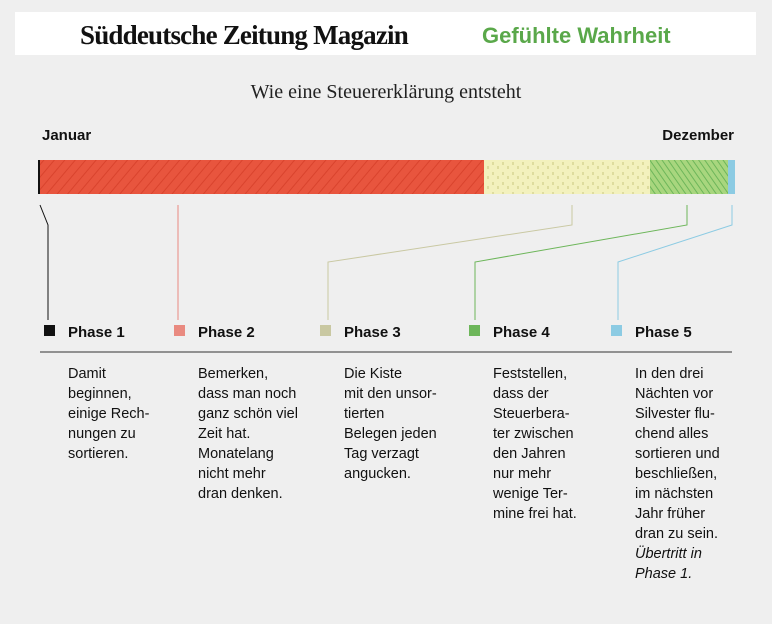 The width and height of the screenshot is (772, 624). What do you see at coordinates (373, 374) in the screenshot?
I see `phase-text: Die Kiste` at bounding box center [373, 374].